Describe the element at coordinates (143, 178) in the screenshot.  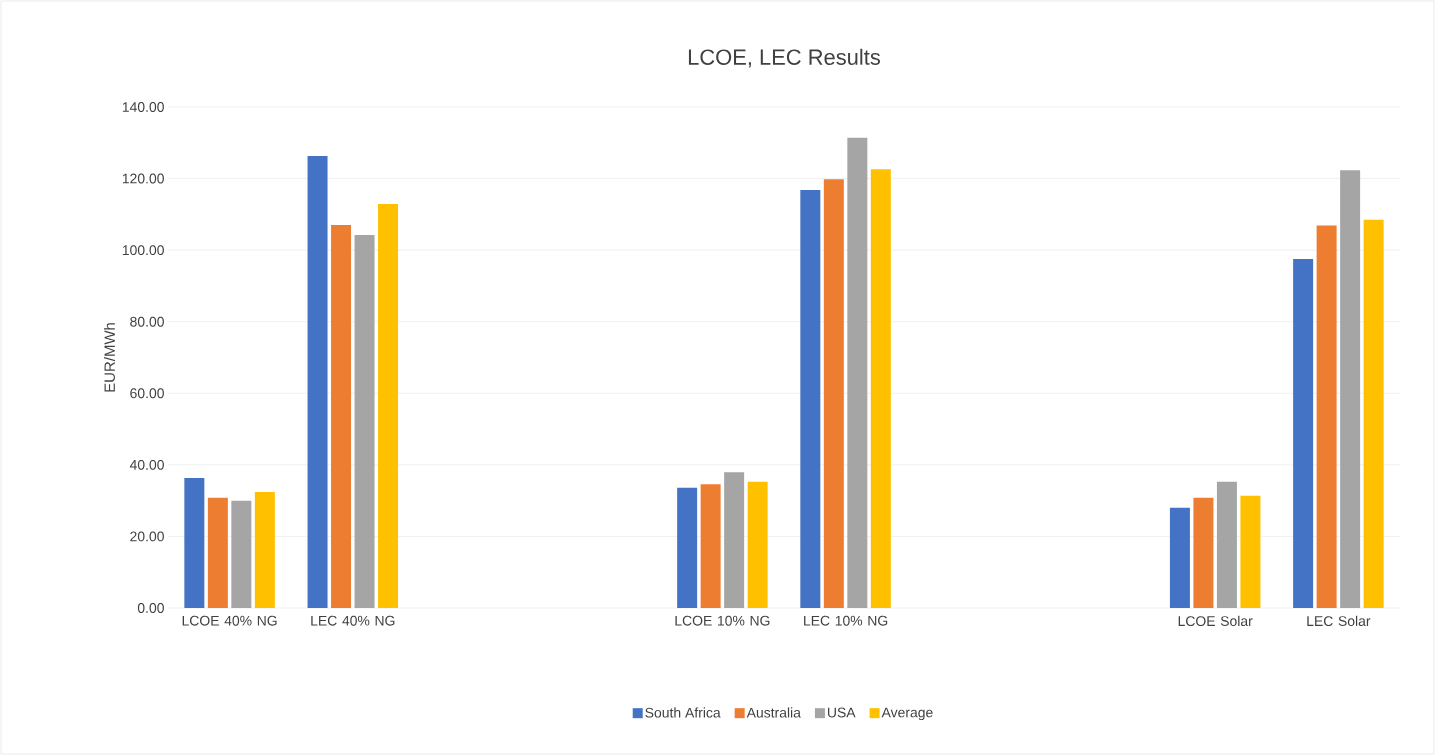
I see `y-tick-label: 120.00` at that location.